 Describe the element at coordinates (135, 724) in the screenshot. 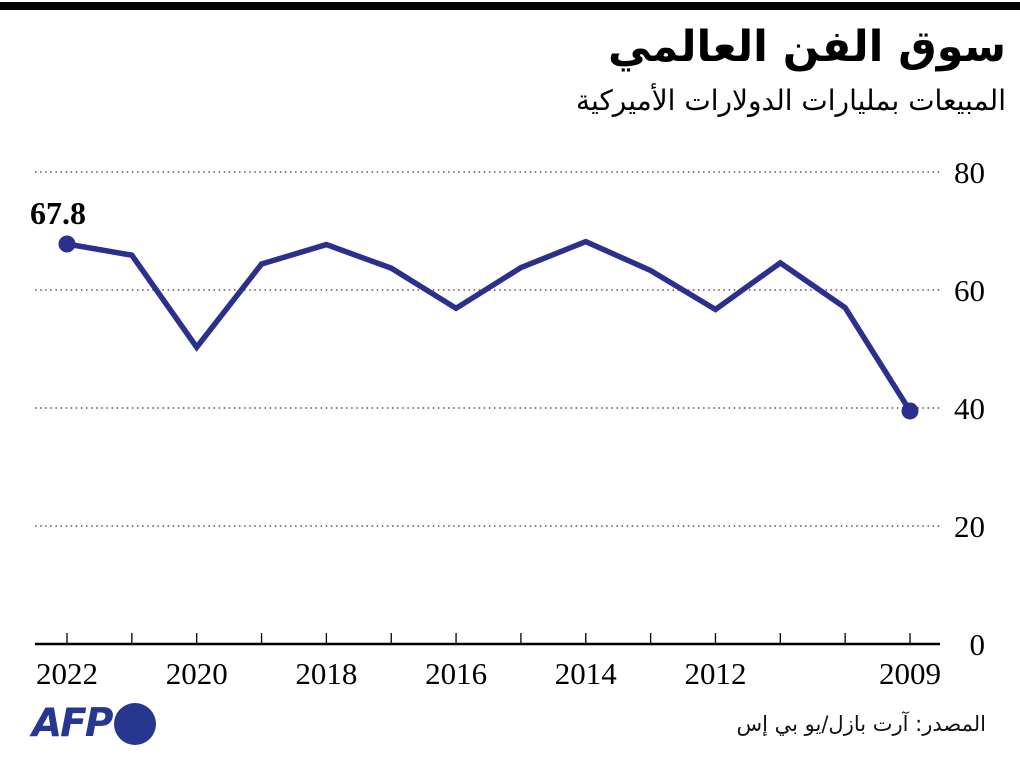

I see `afp-logo-circle-icon` at that location.